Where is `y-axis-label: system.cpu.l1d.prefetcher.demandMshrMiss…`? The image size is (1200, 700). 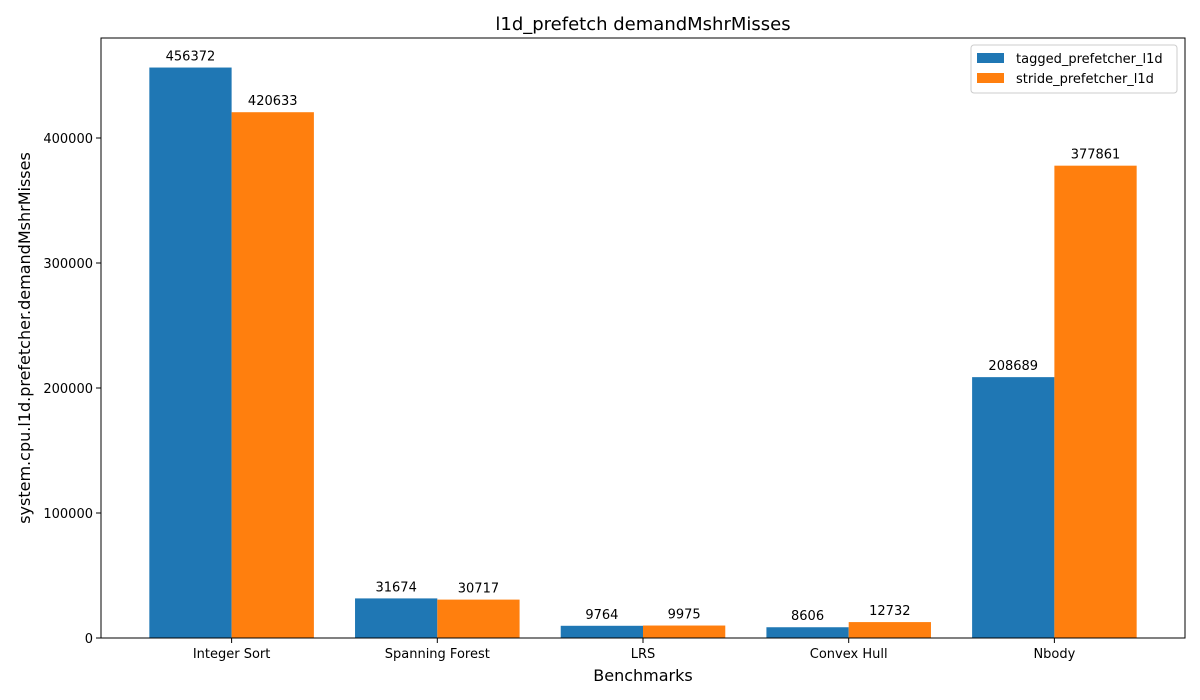 y-axis-label: system.cpu.l1d.prefetcher.demandMshrMiss… is located at coordinates (24, 338).